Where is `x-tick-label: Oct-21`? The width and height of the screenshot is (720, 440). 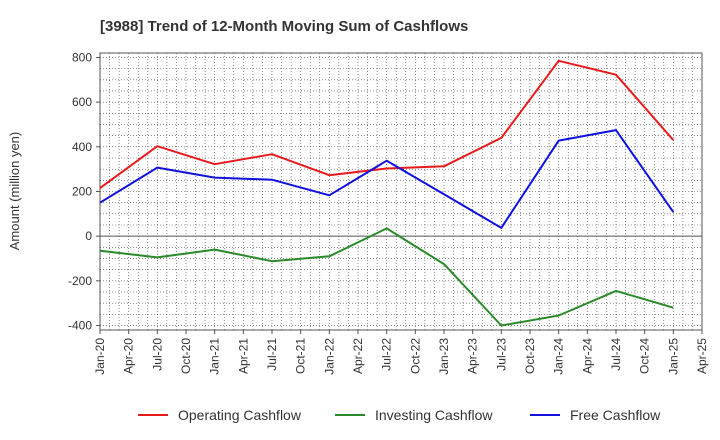
x-tick-label: Oct-21 is located at coordinates (301, 356).